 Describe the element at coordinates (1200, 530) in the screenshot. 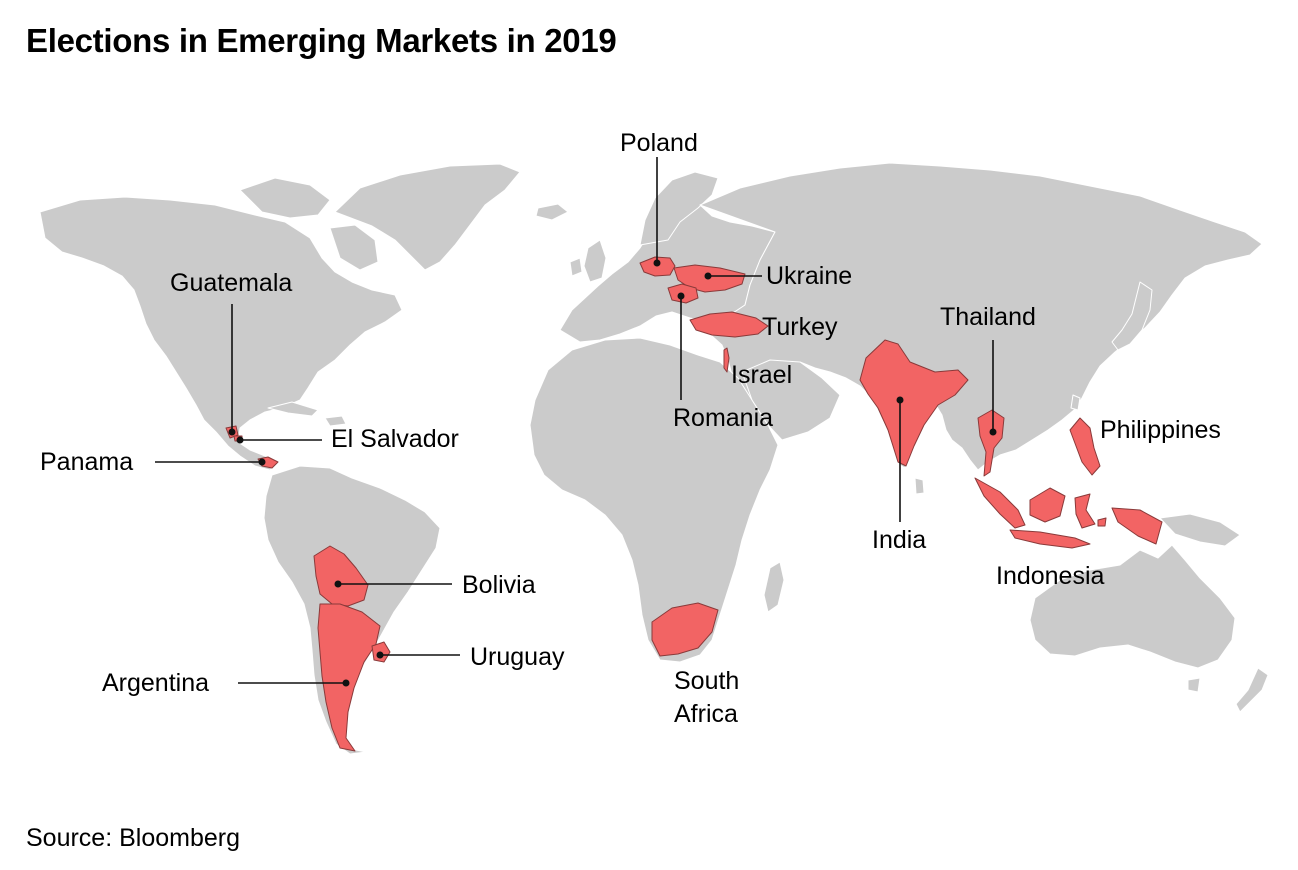

I see `new-guinea-shape` at that location.